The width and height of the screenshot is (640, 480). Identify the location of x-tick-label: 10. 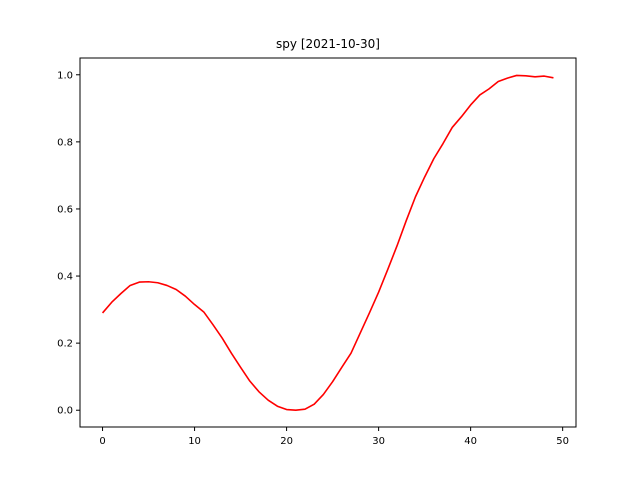
(194, 441).